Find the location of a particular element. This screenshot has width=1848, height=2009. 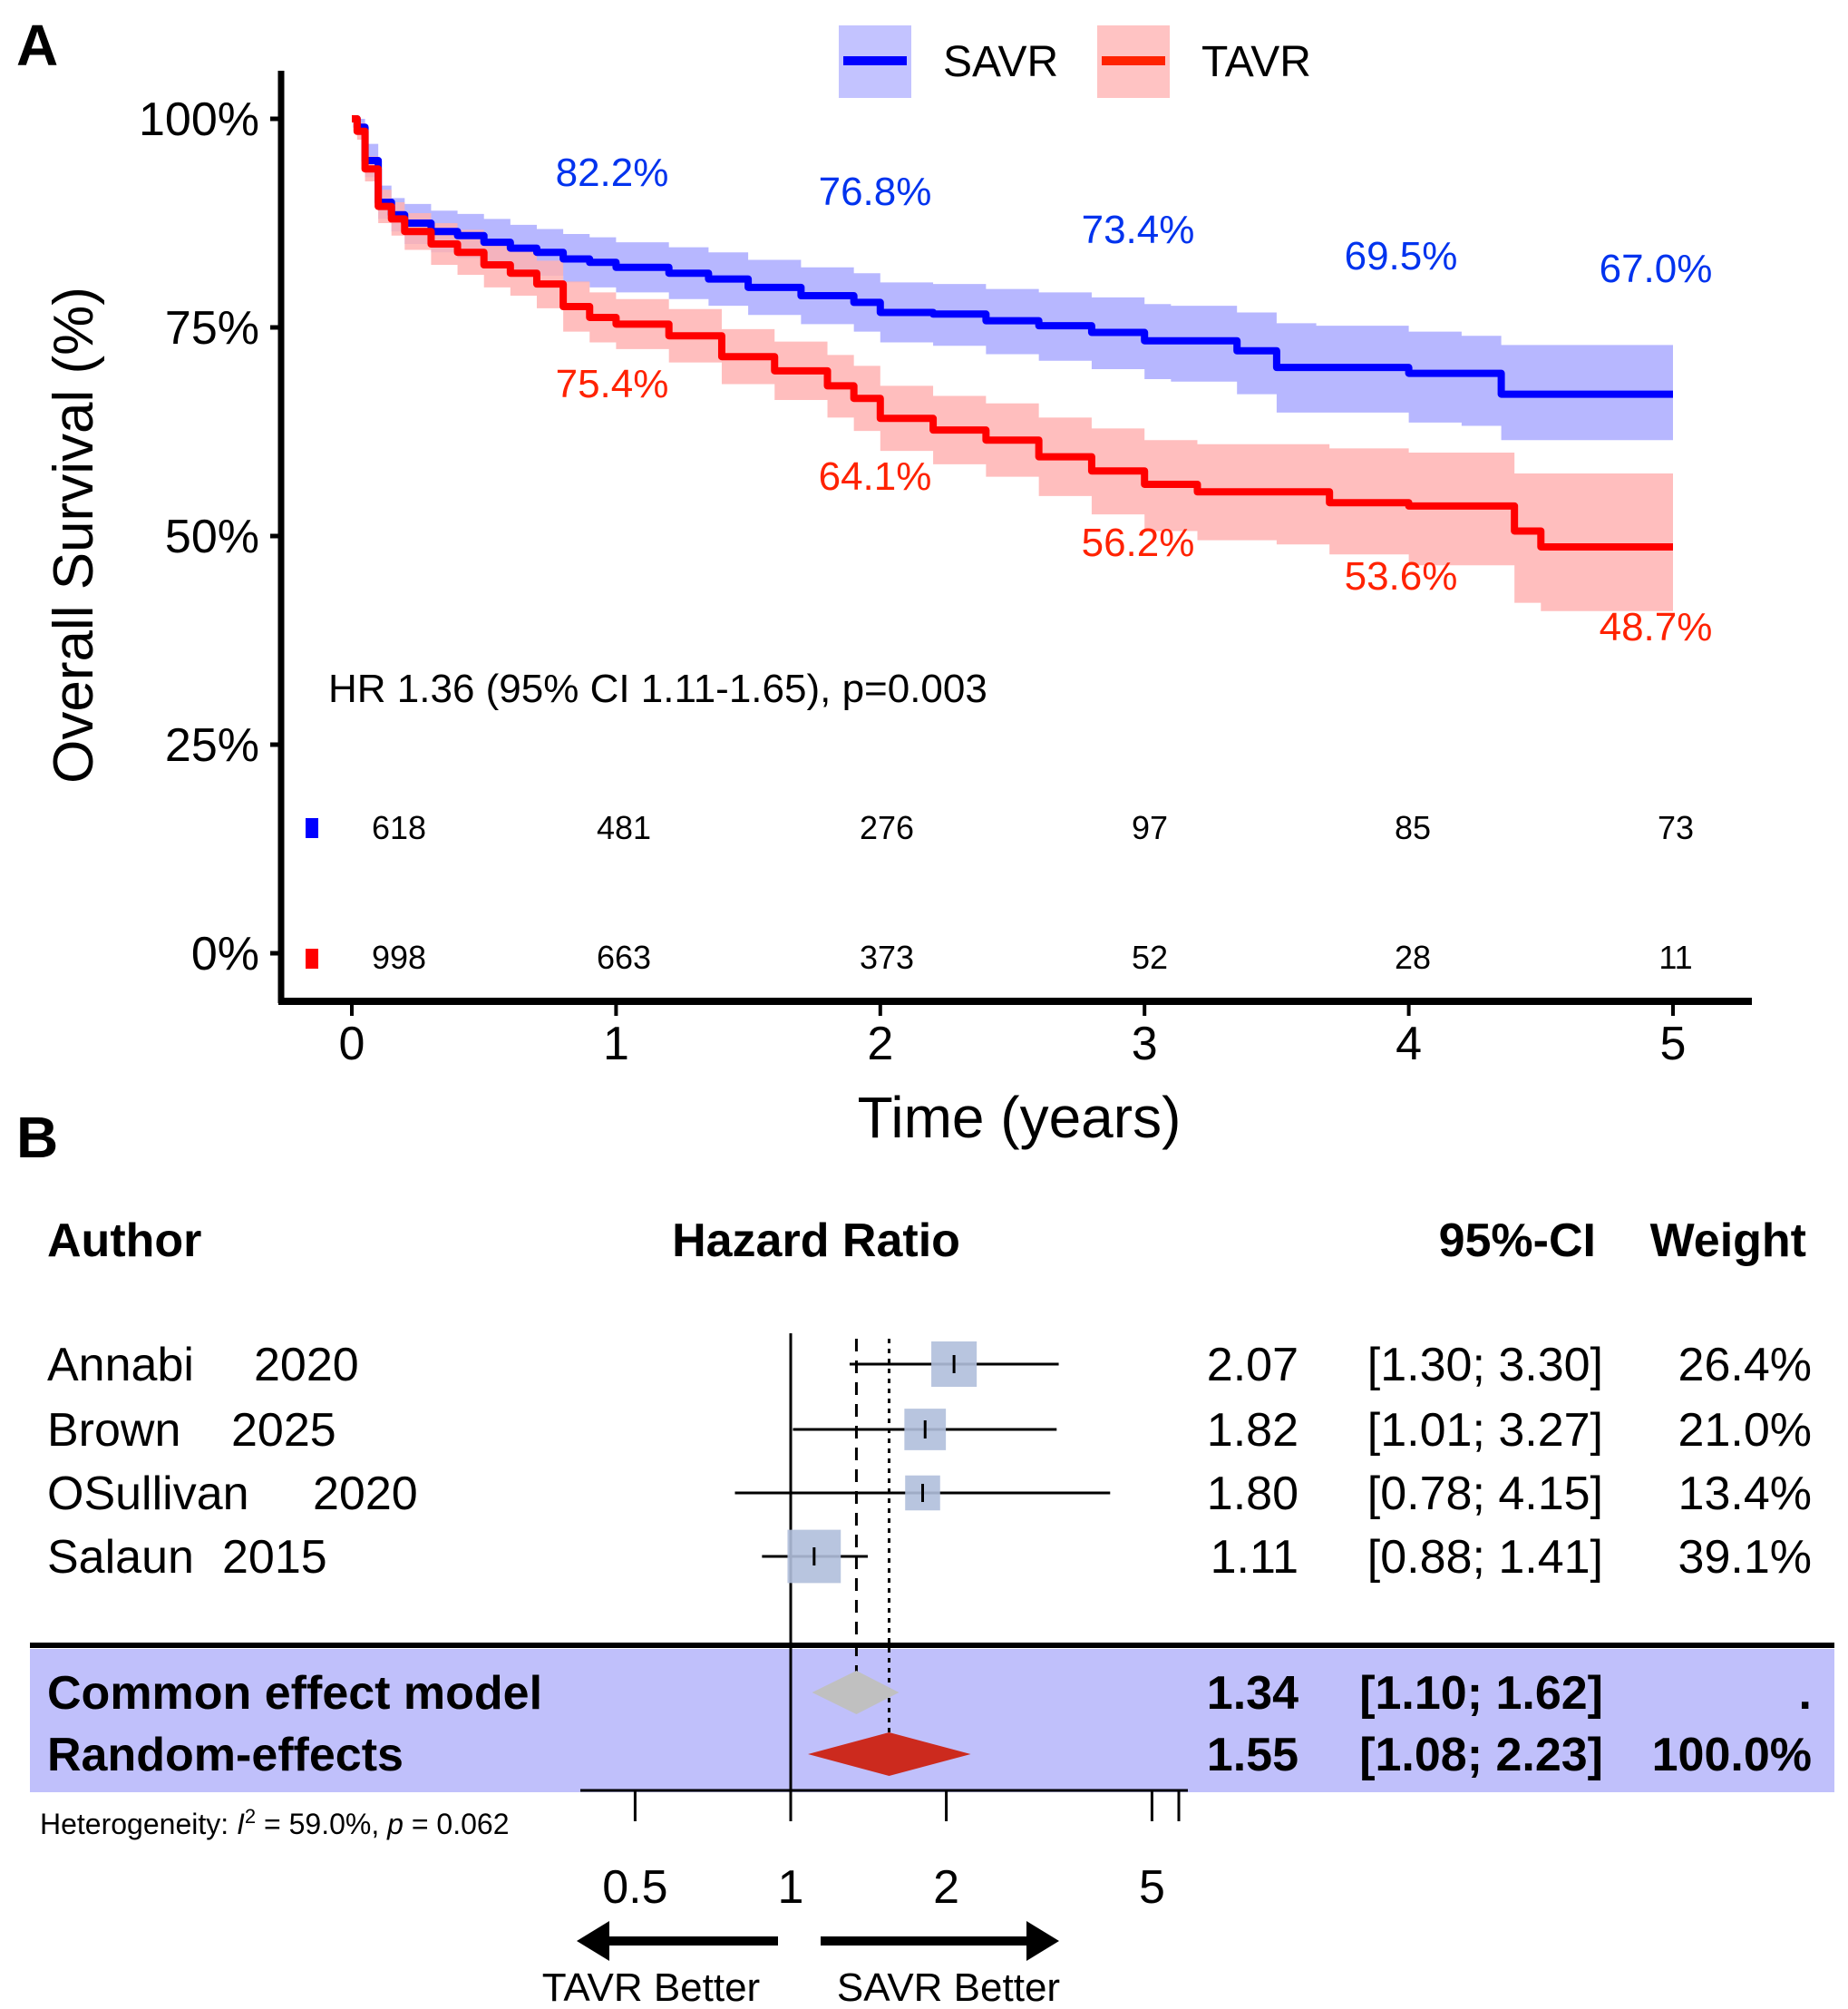

landmark-label-tavr: 48.7% is located at coordinates (1656, 627).